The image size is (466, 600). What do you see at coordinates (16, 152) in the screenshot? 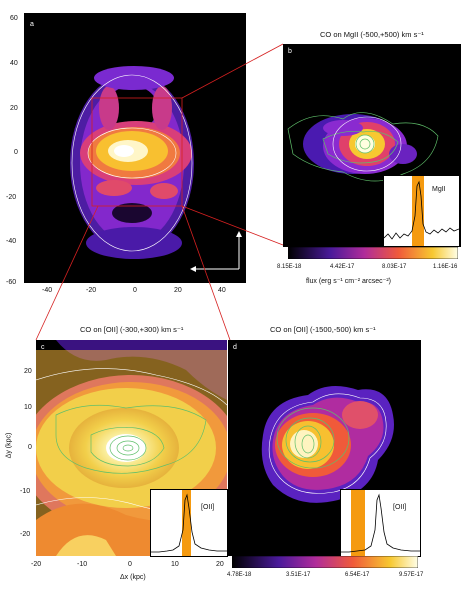
I see `panel-a-ytick: 0` at bounding box center [16, 152].